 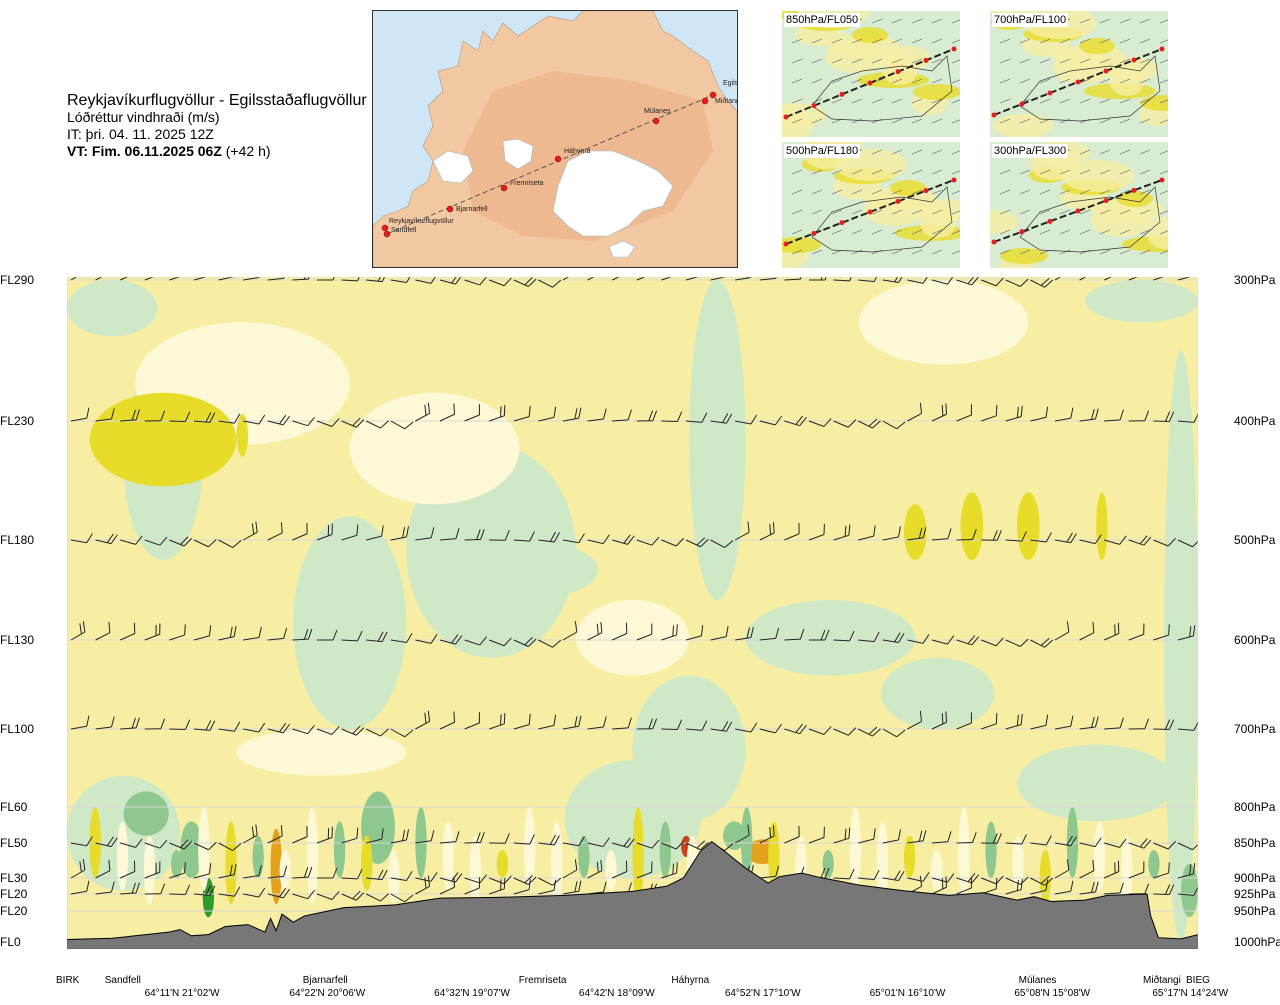 I want to click on thumb-500hpa: 500hPa/FL180, so click(x=871, y=205).